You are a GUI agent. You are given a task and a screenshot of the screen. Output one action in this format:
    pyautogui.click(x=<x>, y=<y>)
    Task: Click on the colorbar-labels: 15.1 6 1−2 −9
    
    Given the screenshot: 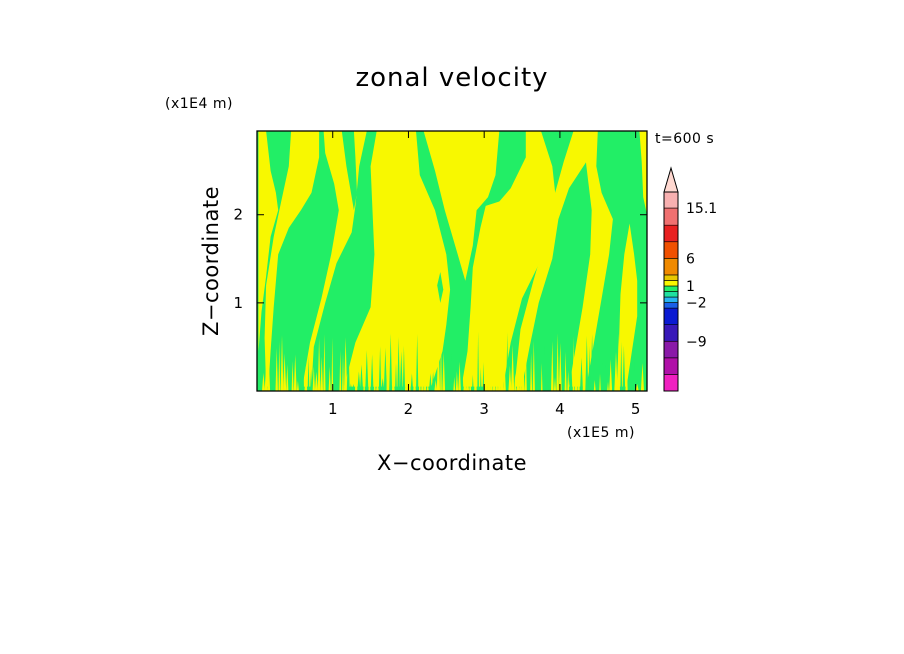 What is the action you would take?
    pyautogui.click(x=701, y=275)
    